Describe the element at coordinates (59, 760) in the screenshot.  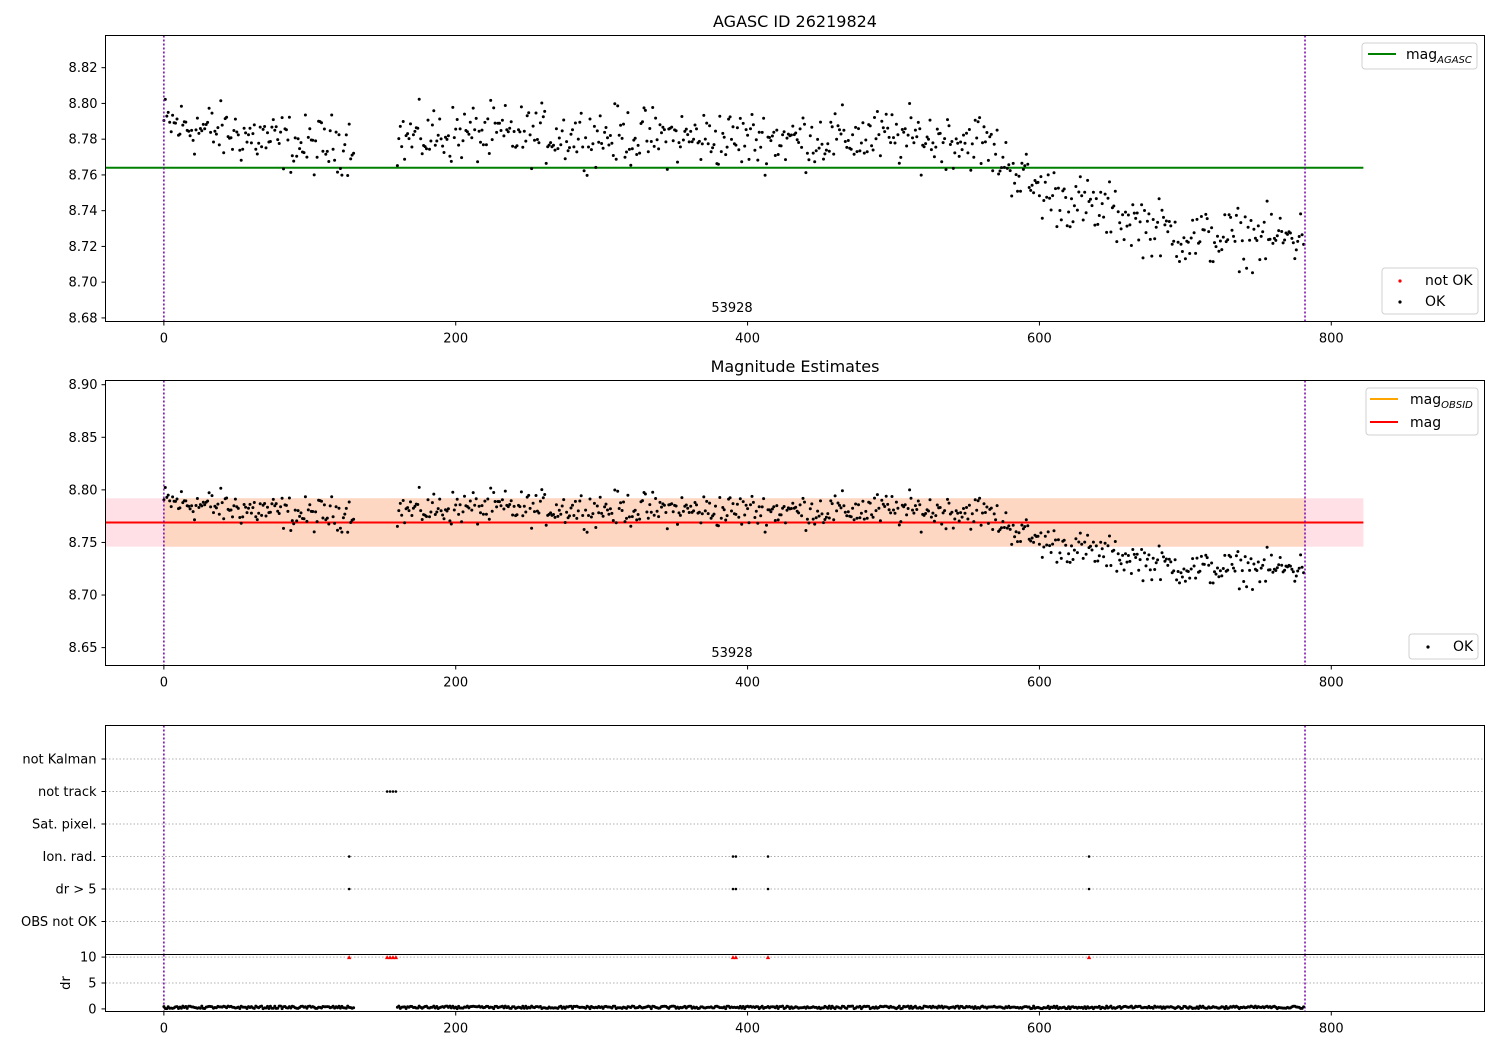
I see `flag-label-0: not Kalman` at that location.